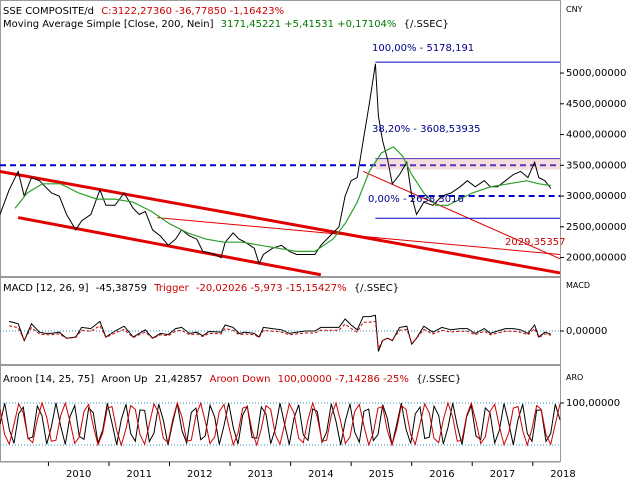 The width and height of the screenshot is (640, 480). What do you see at coordinates (320, 474) in the screenshot?
I see `x-axis-year-label: 2014` at bounding box center [320, 474].